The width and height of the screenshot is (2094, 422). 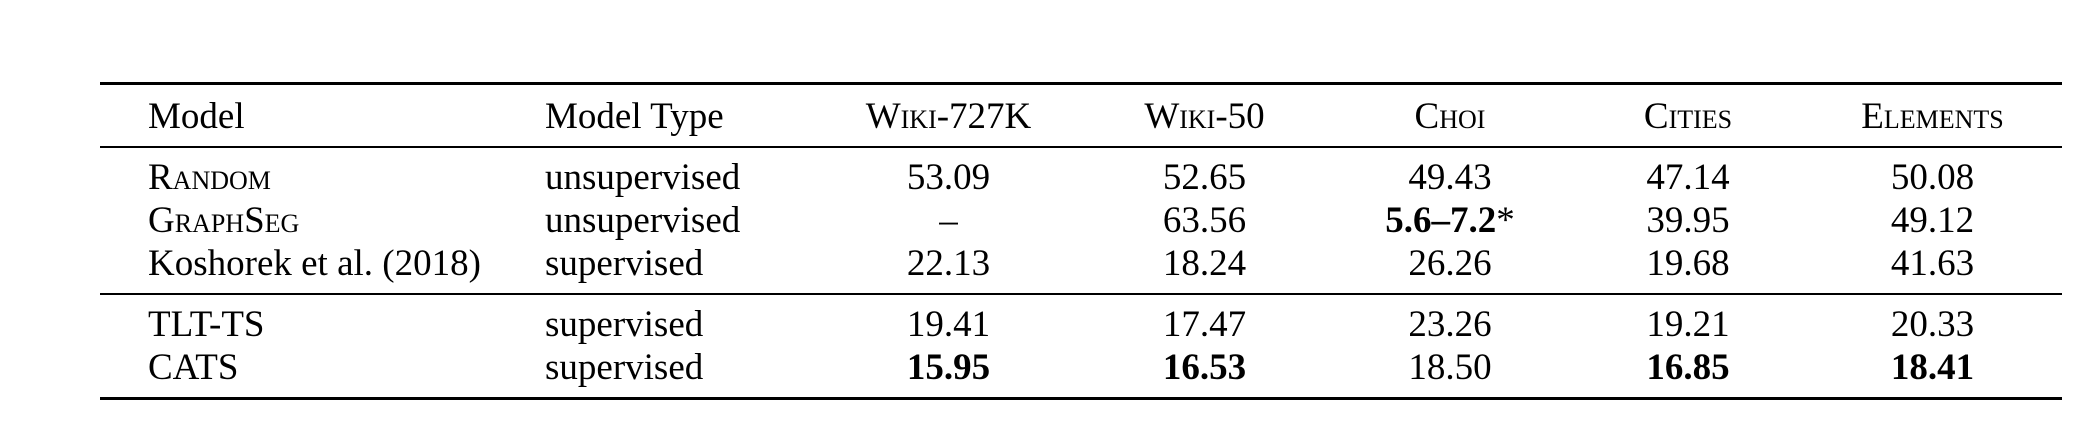 I want to click on cell-cities: 19.68, so click(x=1688, y=268).